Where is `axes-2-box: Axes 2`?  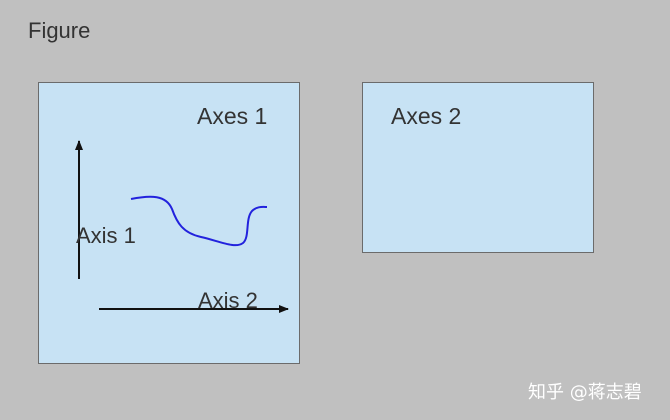
axes-2-box: Axes 2 is located at coordinates (478, 167).